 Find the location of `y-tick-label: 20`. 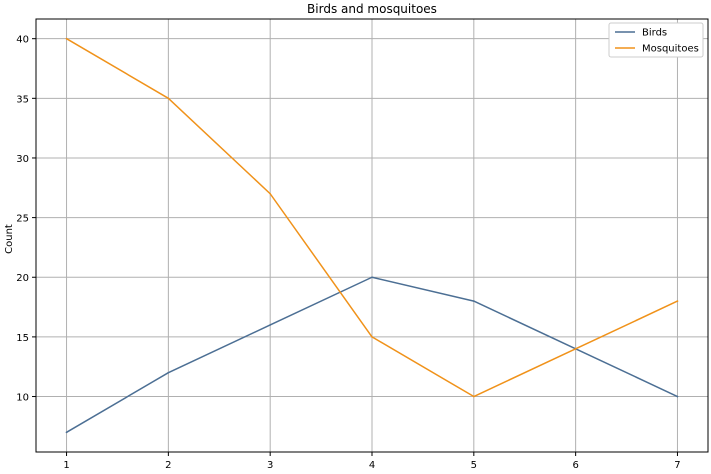

y-tick-label: 20 is located at coordinates (22, 278).